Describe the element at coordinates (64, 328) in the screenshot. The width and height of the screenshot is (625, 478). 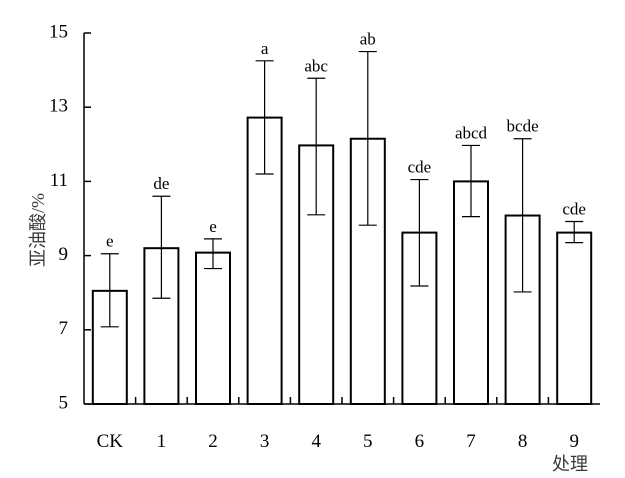
I see `y-tick-label: 7` at that location.